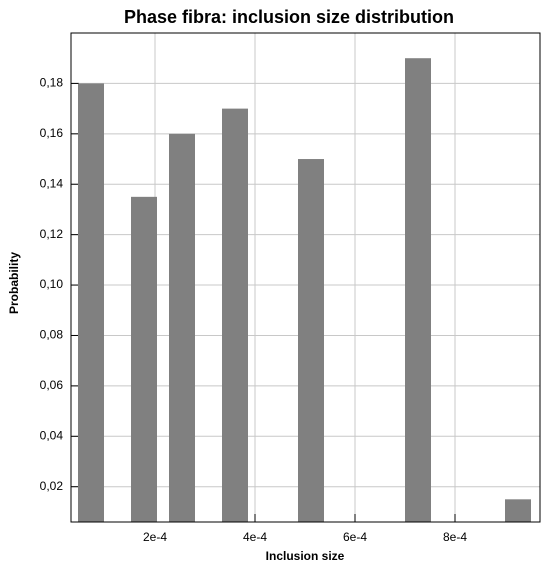 The image size is (555, 570). What do you see at coordinates (52, 385) in the screenshot?
I see `y-tick-label: 0,06` at bounding box center [52, 385].